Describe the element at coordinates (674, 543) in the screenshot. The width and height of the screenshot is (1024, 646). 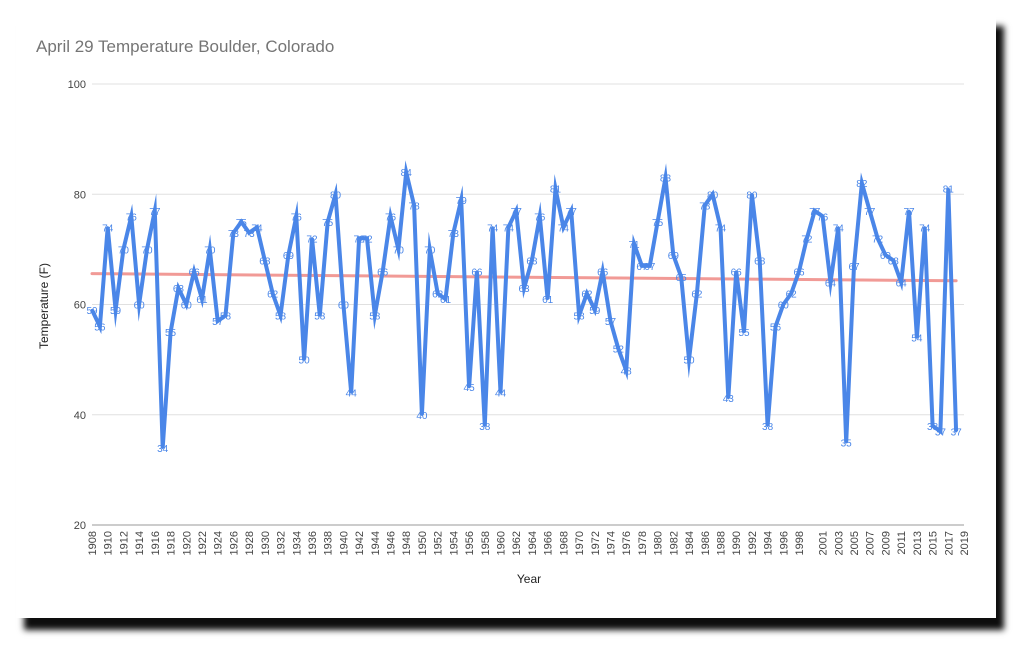
I see `x-tick-label: 1982` at that location.